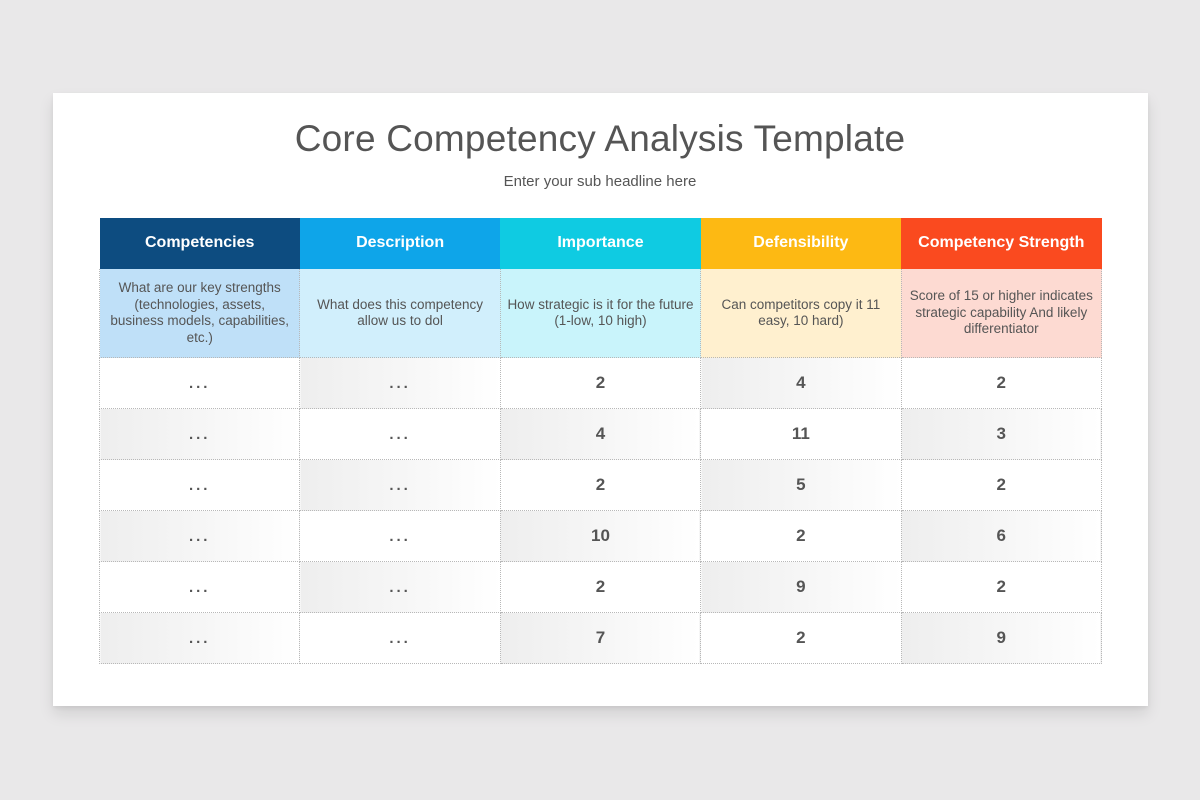 The width and height of the screenshot is (1200, 800). I want to click on table-cell: 10, so click(600, 536).